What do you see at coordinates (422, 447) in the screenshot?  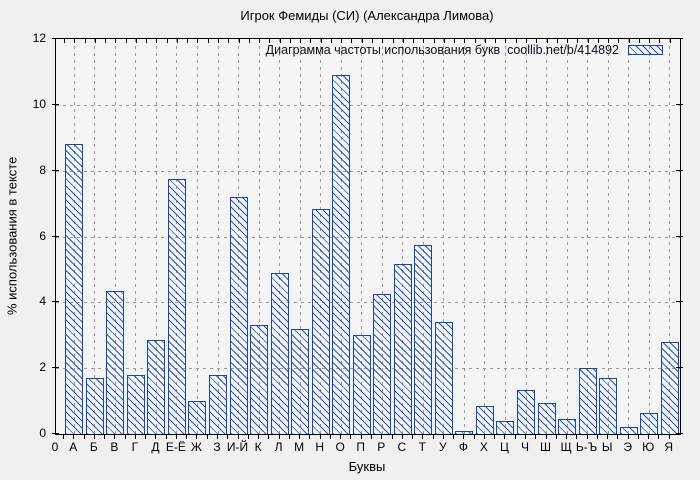 I see `x-tick-label: Т` at bounding box center [422, 447].